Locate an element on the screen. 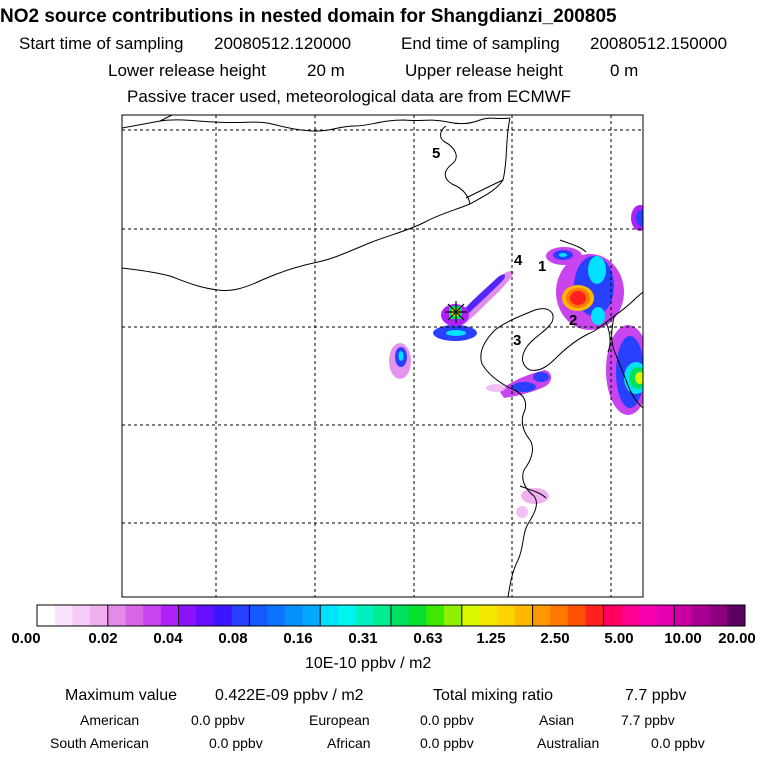 This screenshot has width=768, height=768. colorbar is located at coordinates (391, 615).